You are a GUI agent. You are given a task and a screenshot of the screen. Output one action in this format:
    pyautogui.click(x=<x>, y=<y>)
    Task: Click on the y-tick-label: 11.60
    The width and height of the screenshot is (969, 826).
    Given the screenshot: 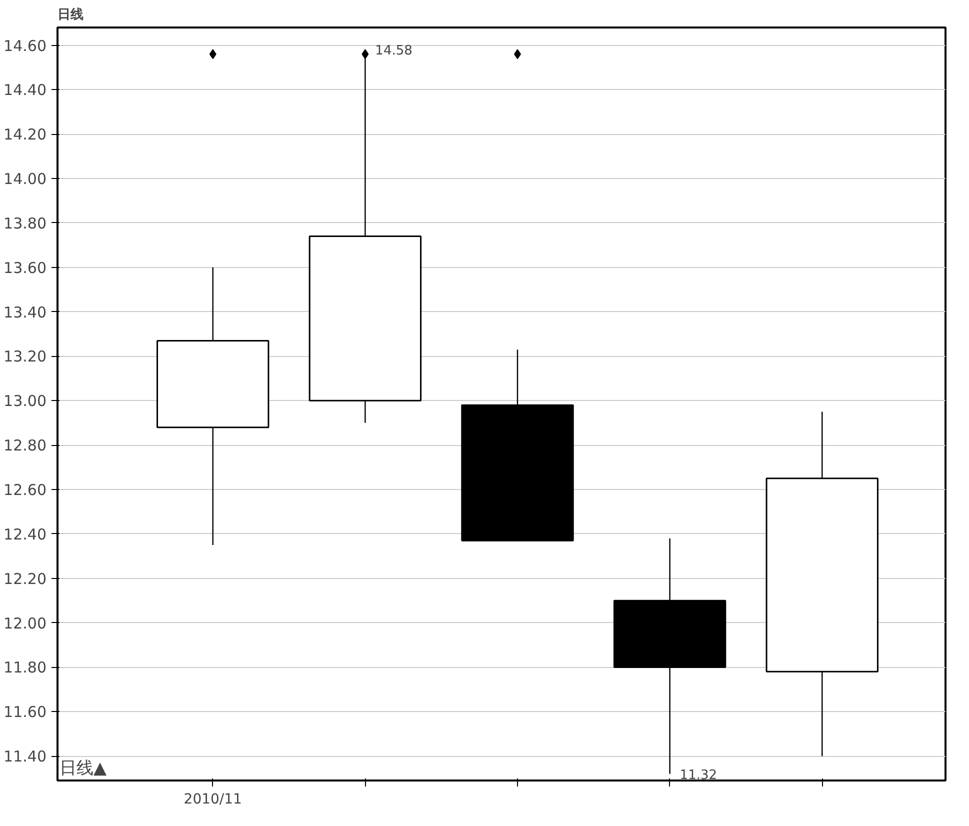 What is the action you would take?
    pyautogui.click(x=25, y=712)
    